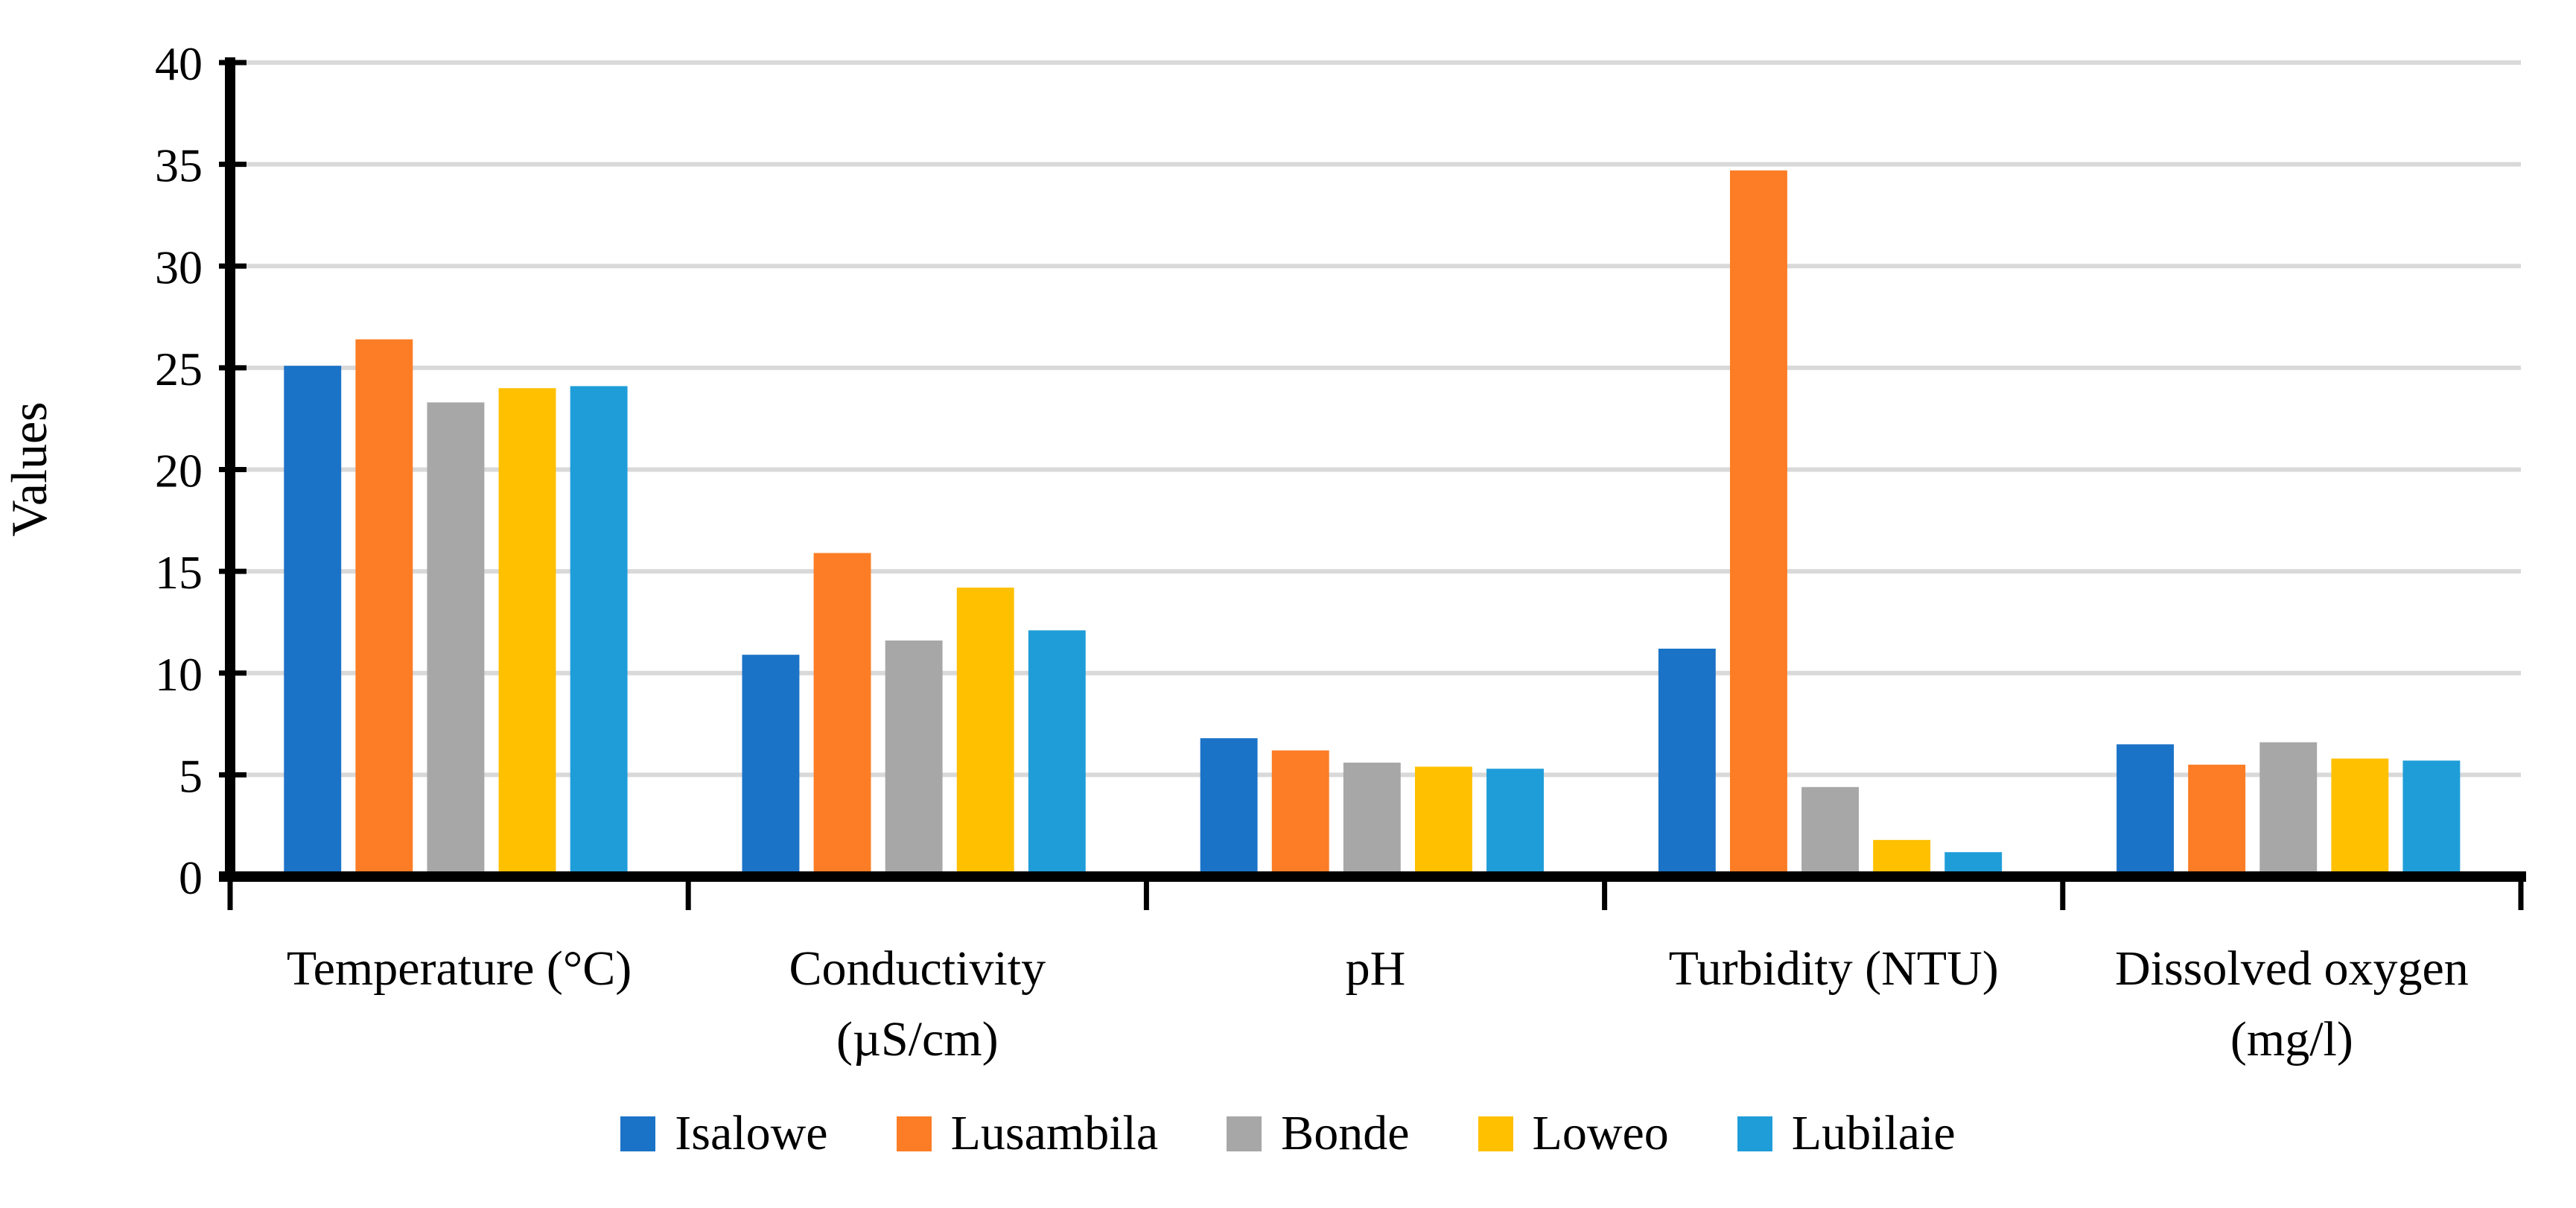  I want to click on y-axis-title: Values, so click(29, 468).